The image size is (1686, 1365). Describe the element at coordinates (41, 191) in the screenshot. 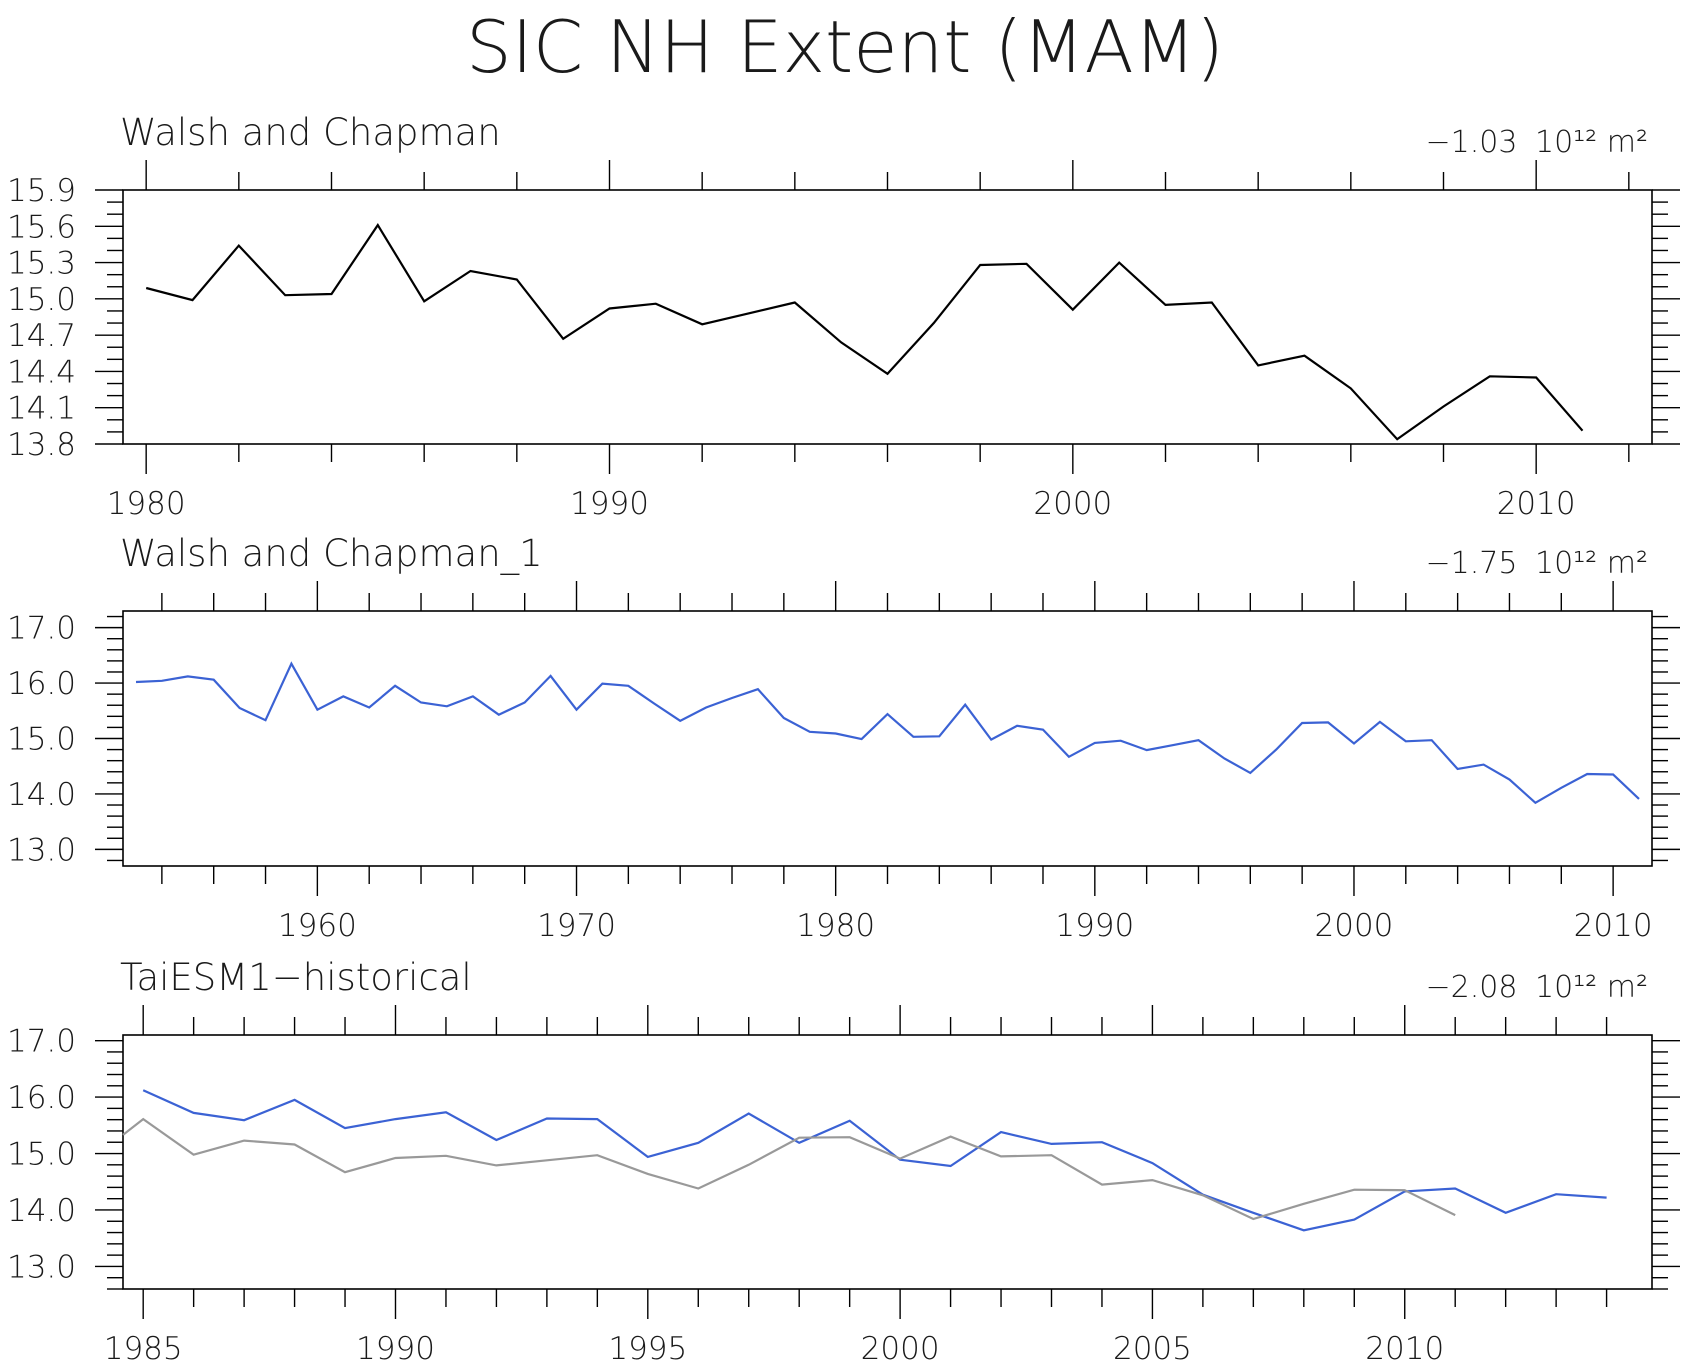

I see `y-tick-label: 15.9` at that location.